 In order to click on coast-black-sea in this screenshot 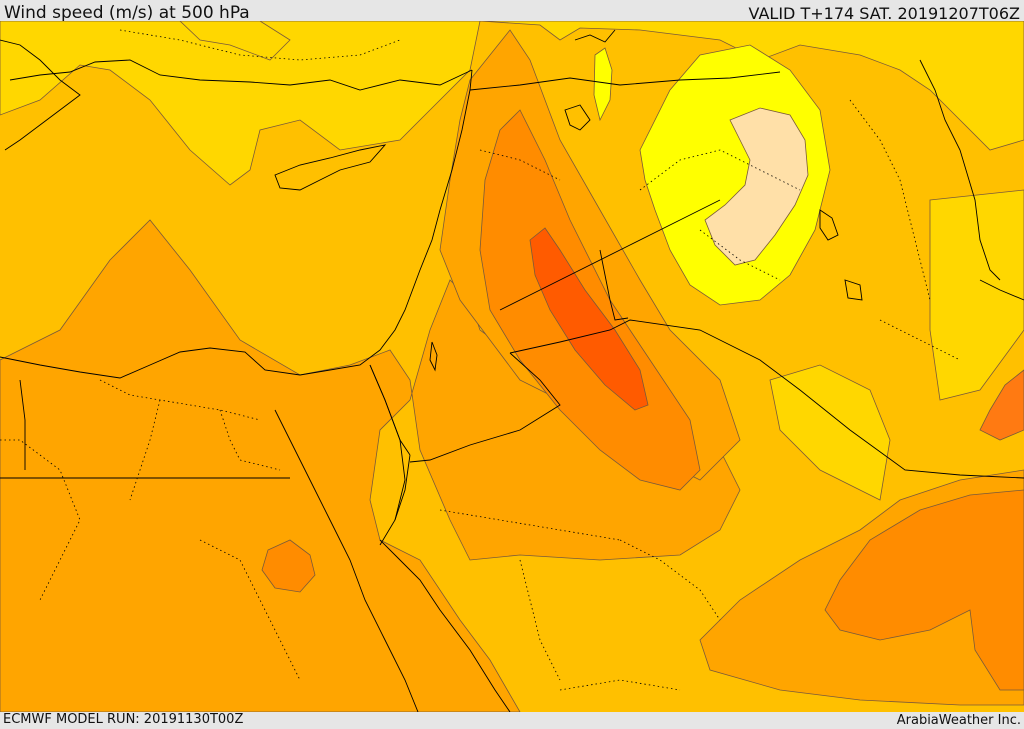, I will do `click(595, 36)`.